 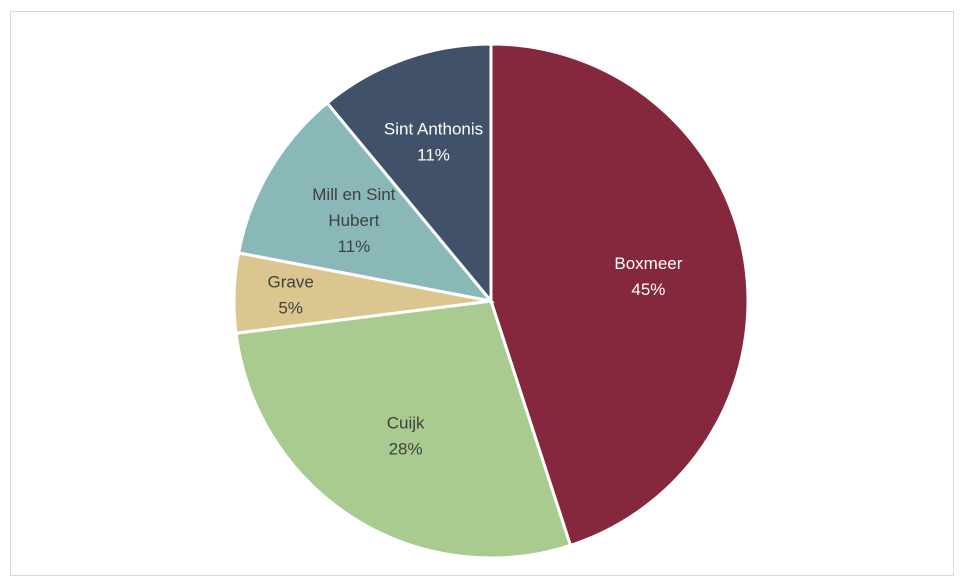 I want to click on data-label-category: Hubert, so click(x=353, y=220).